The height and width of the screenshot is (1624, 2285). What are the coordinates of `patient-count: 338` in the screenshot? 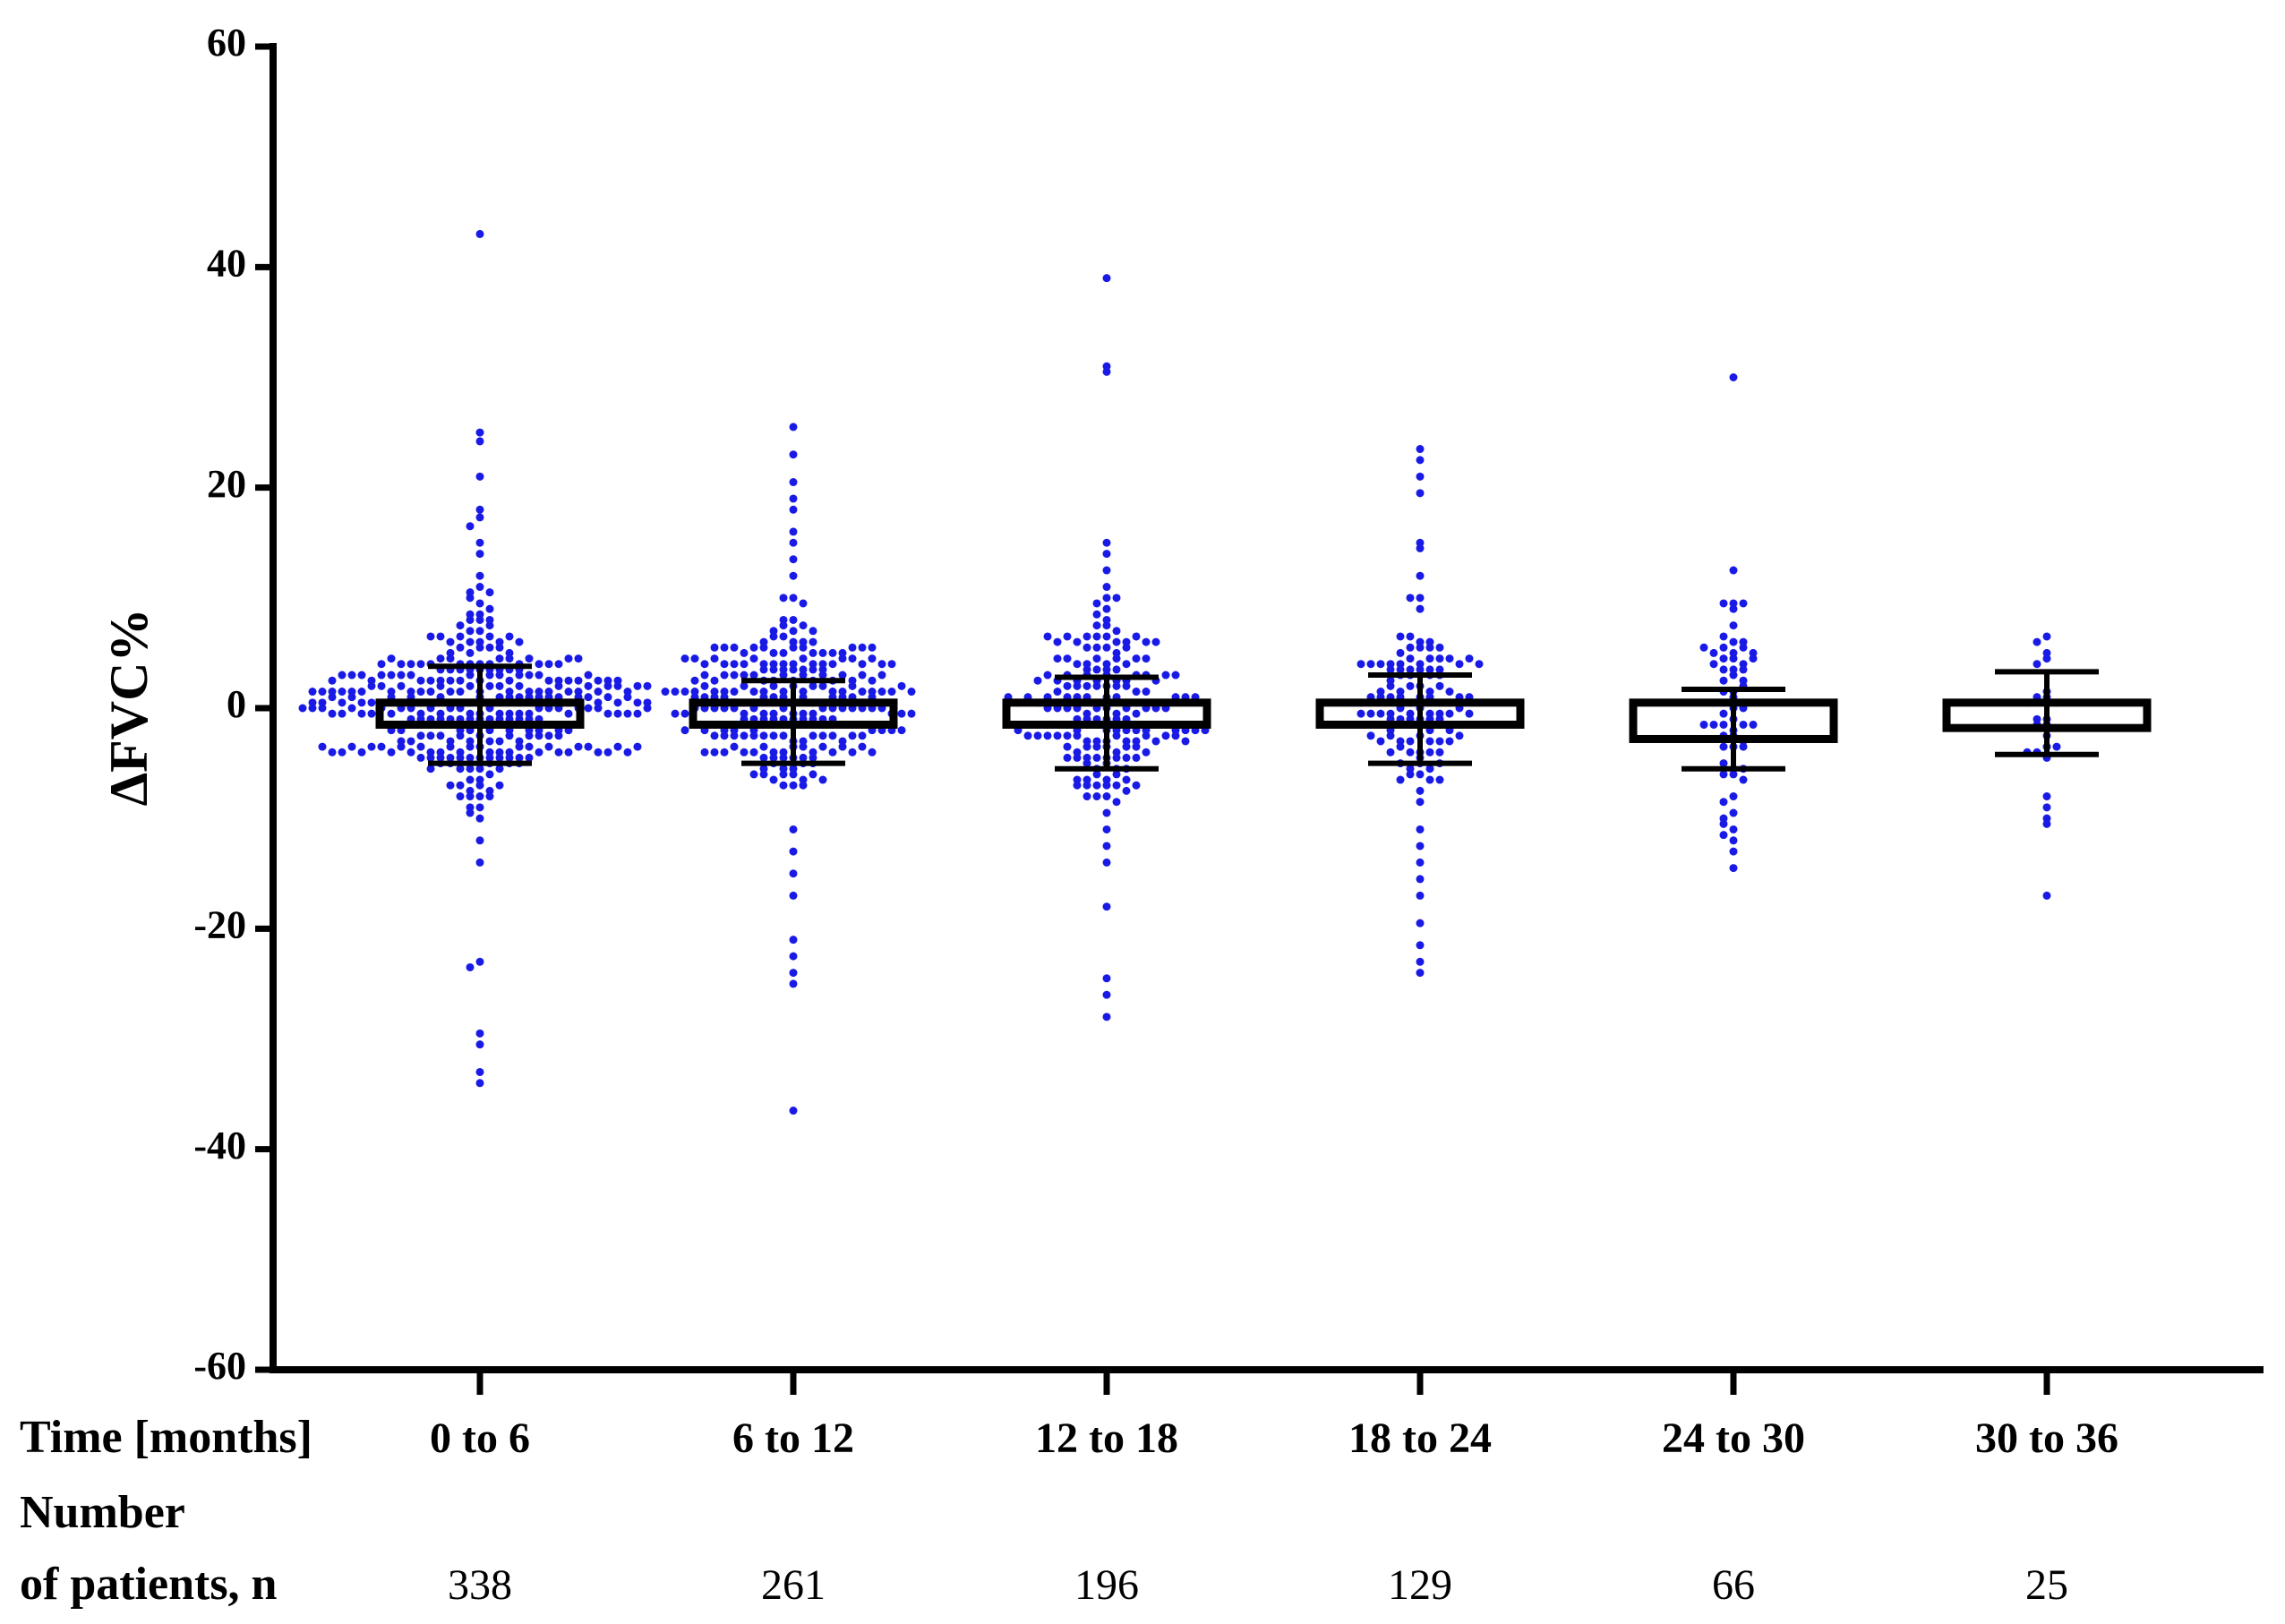 It's located at (480, 1585).